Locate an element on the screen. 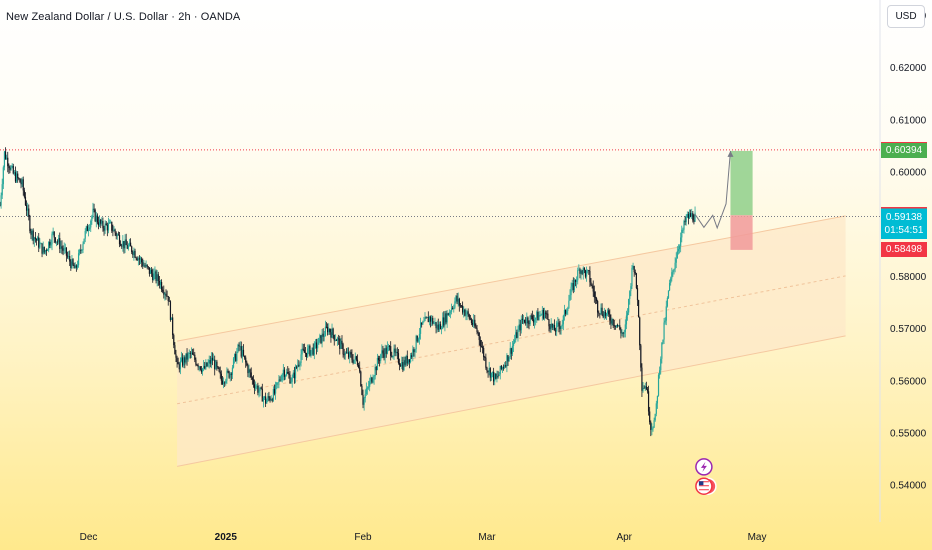 The image size is (932, 550). x-tick-label: Apr is located at coordinates (624, 537).